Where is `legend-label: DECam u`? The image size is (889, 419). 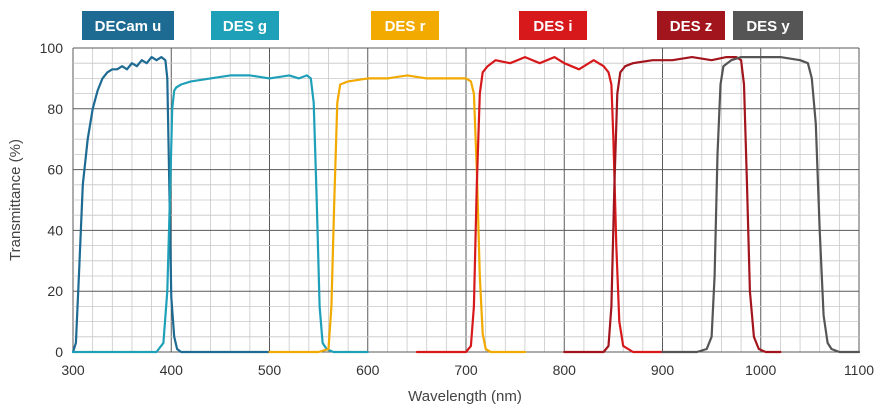 legend-label: DECam u is located at coordinates (128, 26).